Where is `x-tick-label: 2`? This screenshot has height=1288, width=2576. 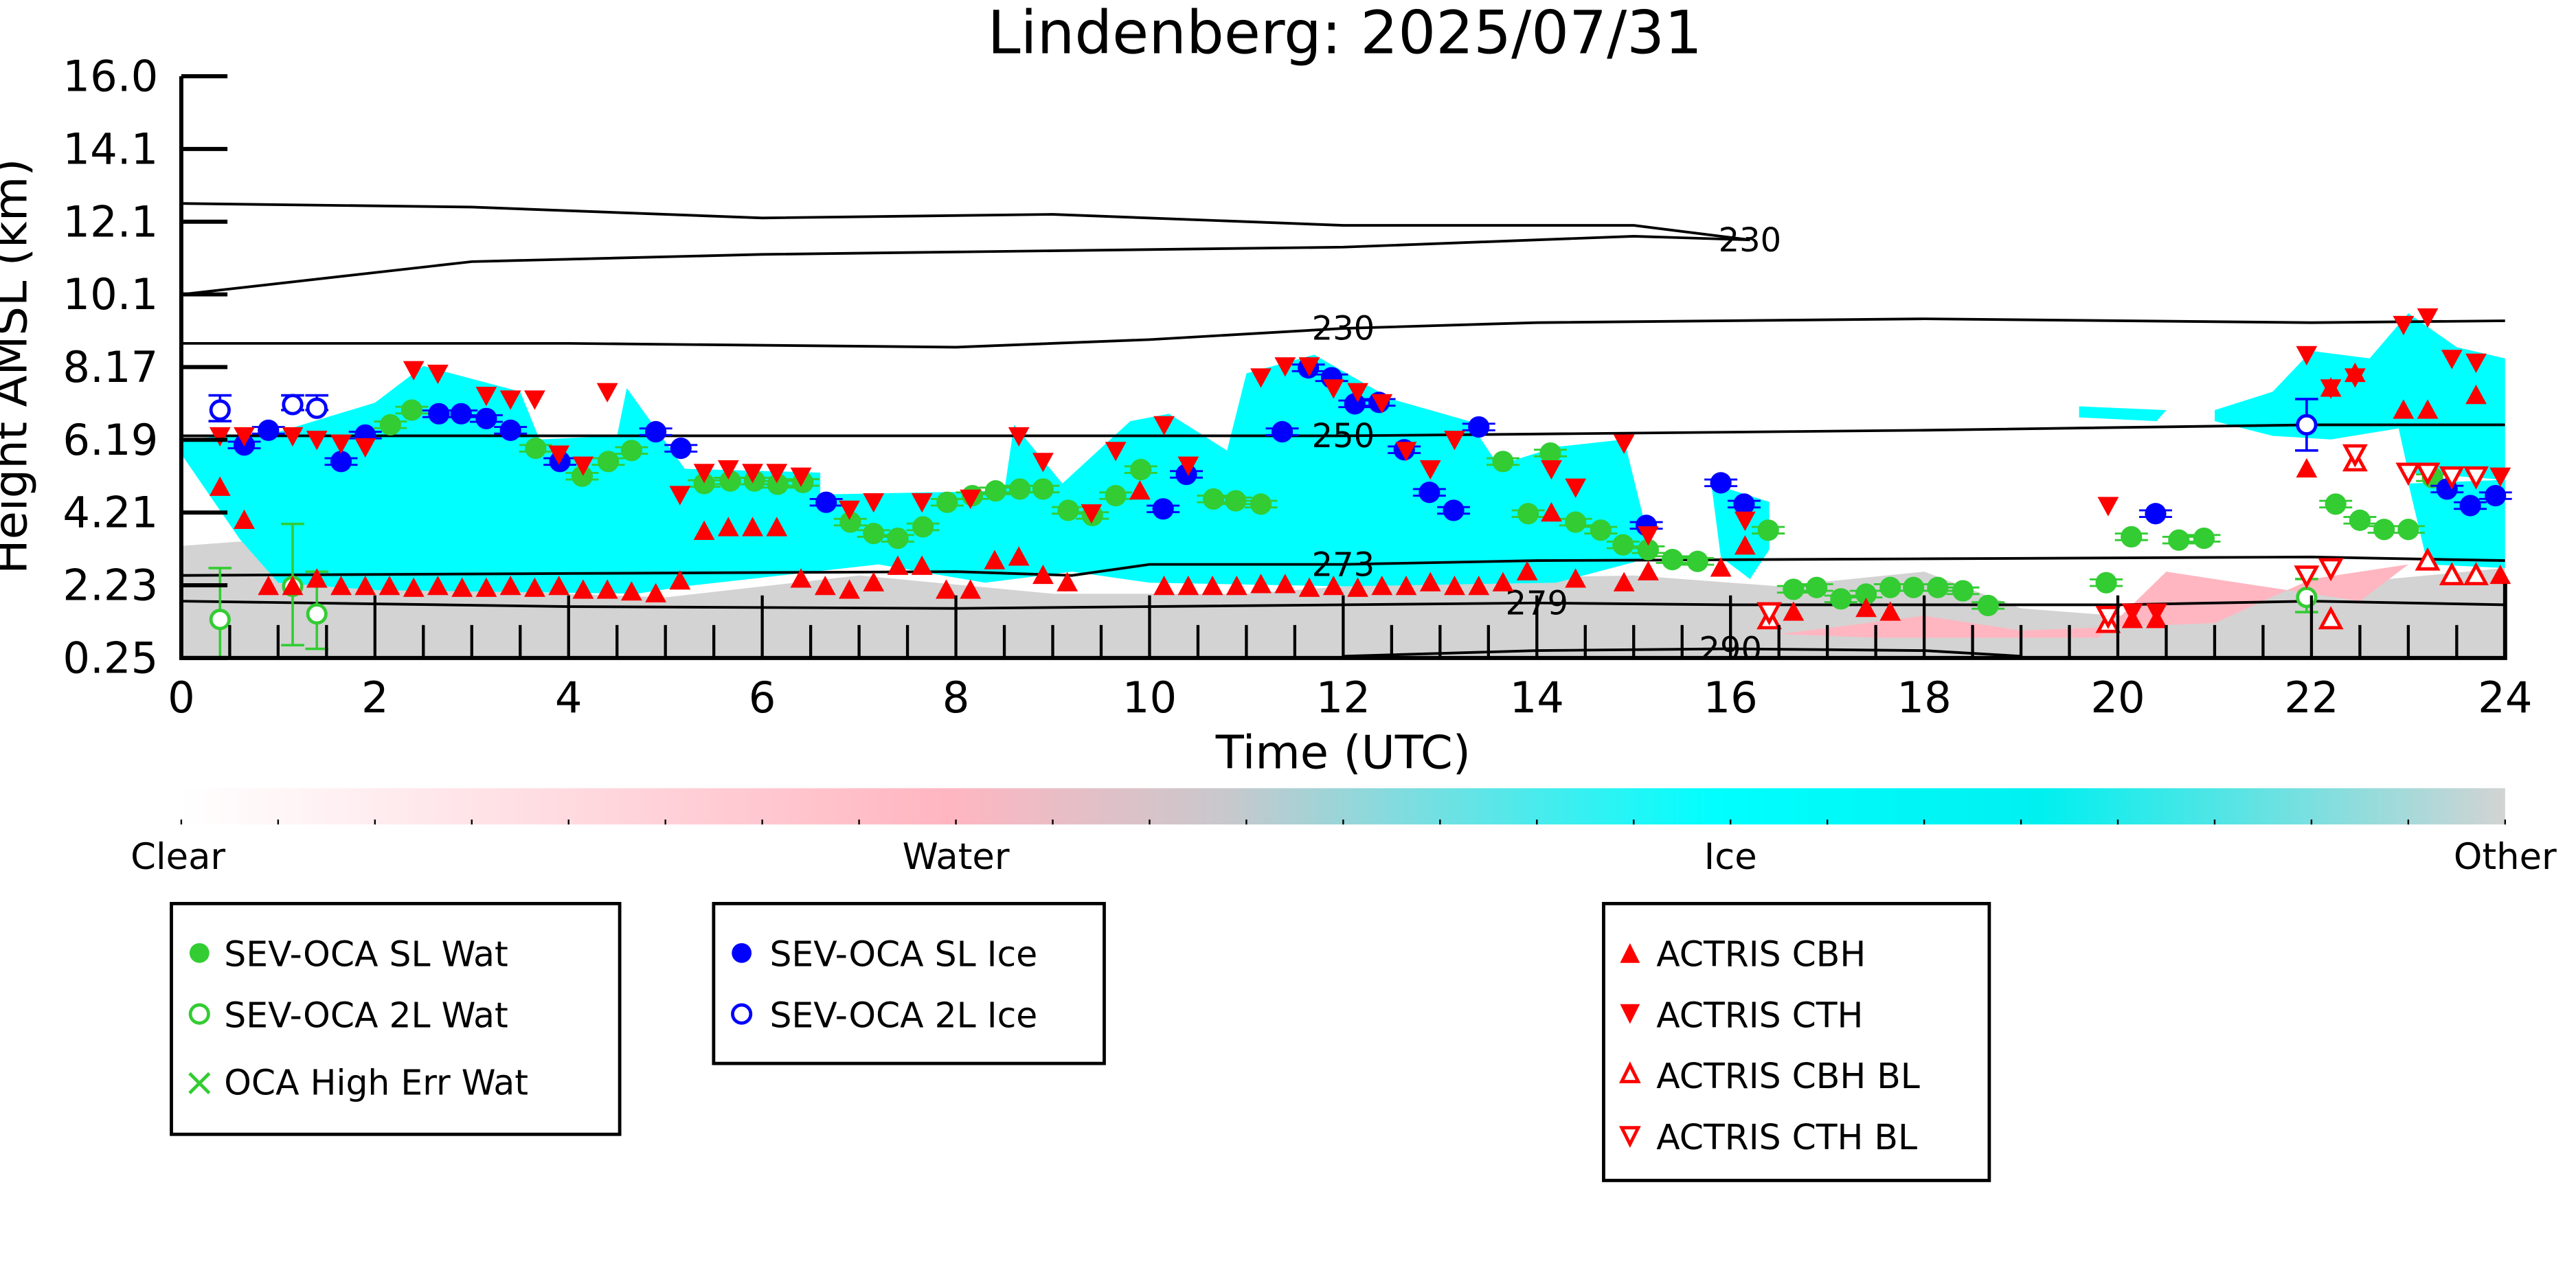
x-tick-label: 2 is located at coordinates (375, 698).